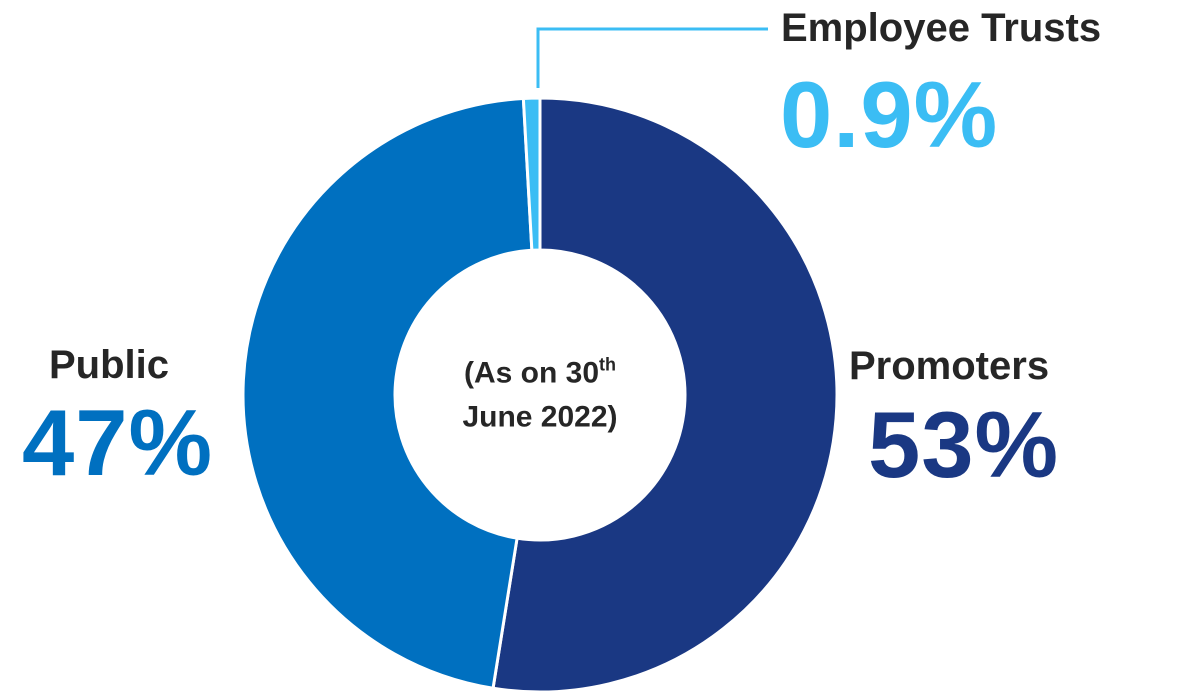 This screenshot has width=1186, height=692. Describe the element at coordinates (652, 57) in the screenshot. I see `employee-trusts-leader-line` at that location.